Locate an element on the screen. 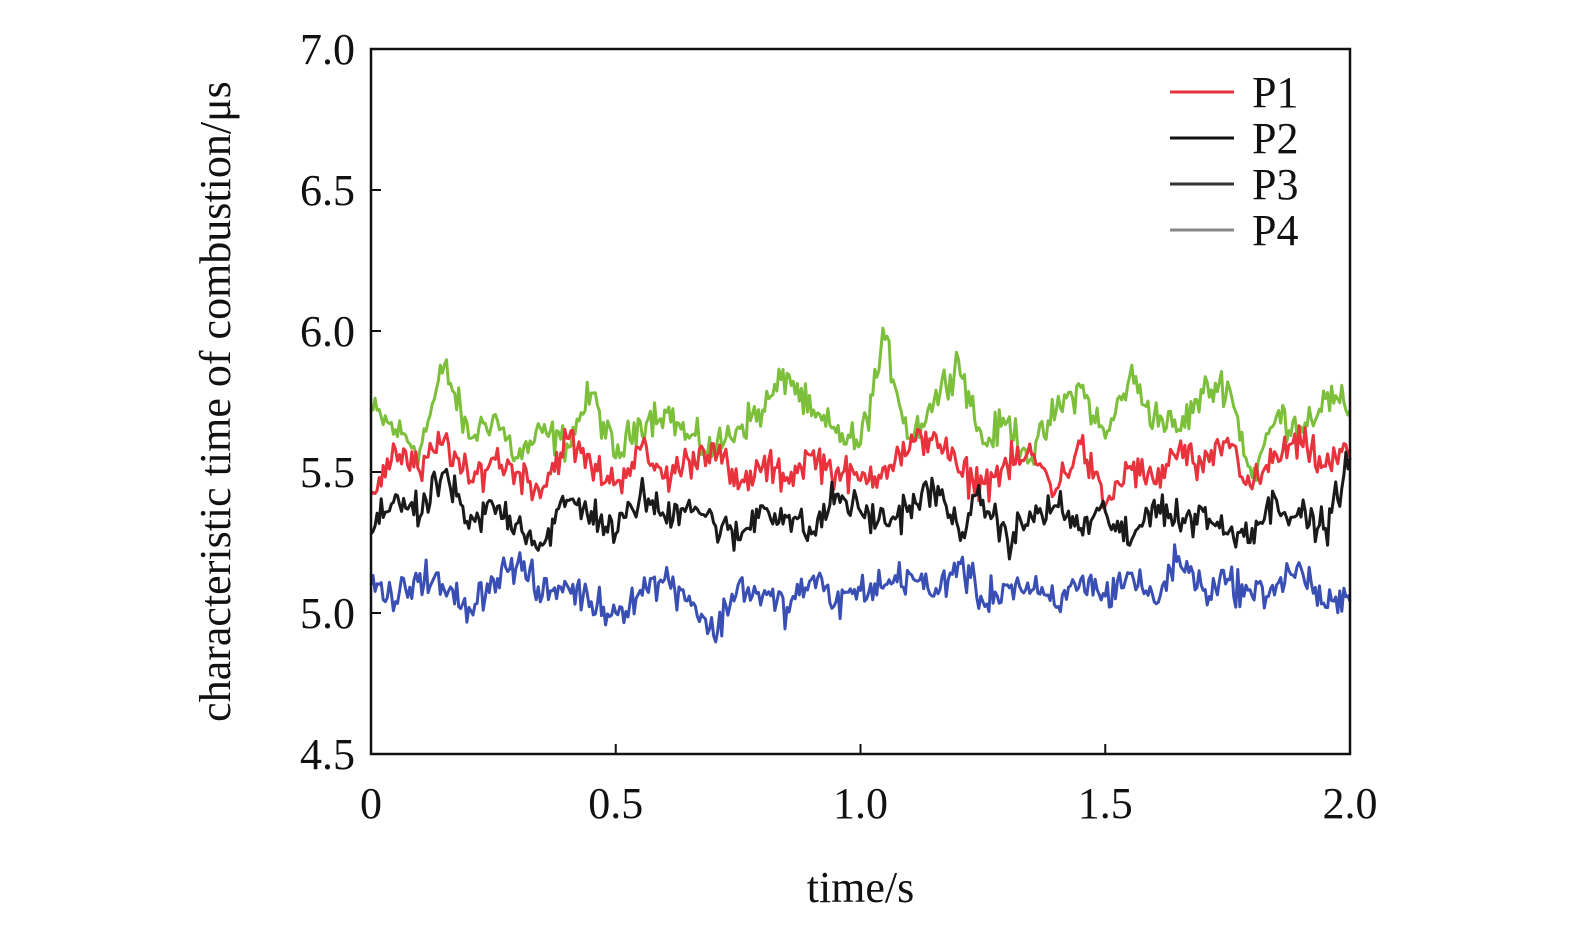 The width and height of the screenshot is (1575, 925). x-tick-label: 1.5 is located at coordinates (1105, 803).